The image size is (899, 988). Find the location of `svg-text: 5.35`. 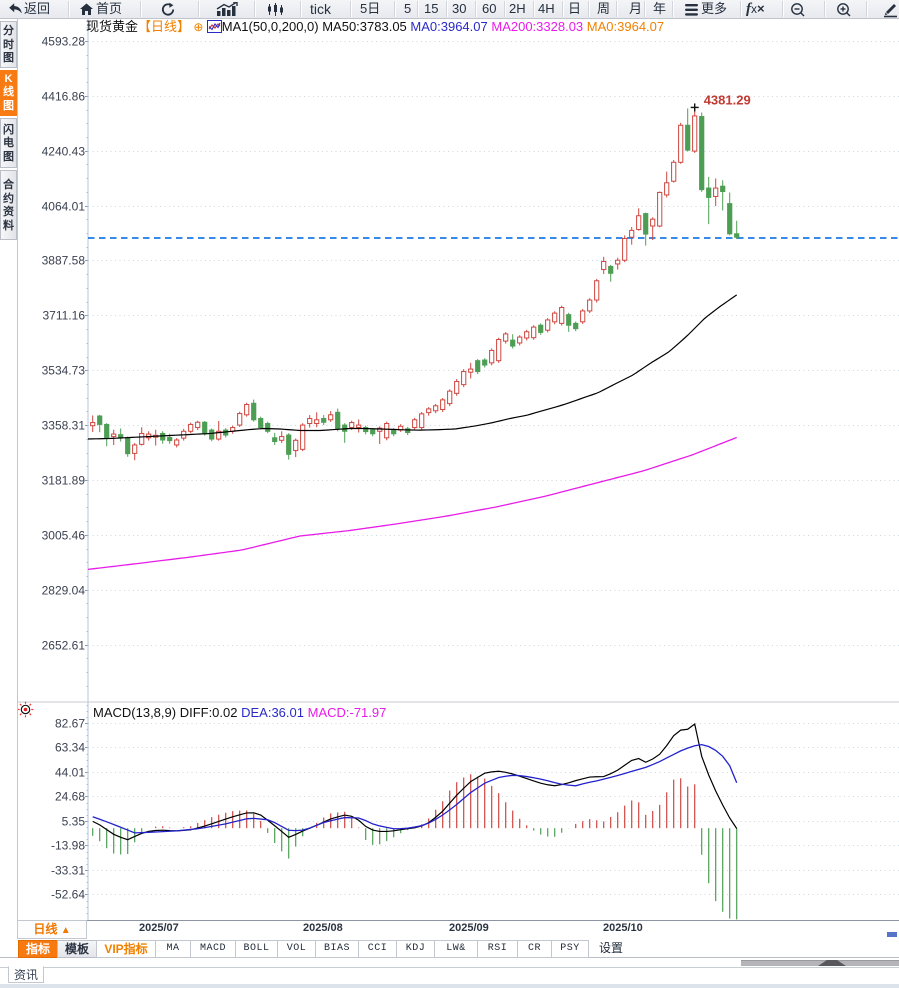

svg-text: 5.35 is located at coordinates (74, 822).